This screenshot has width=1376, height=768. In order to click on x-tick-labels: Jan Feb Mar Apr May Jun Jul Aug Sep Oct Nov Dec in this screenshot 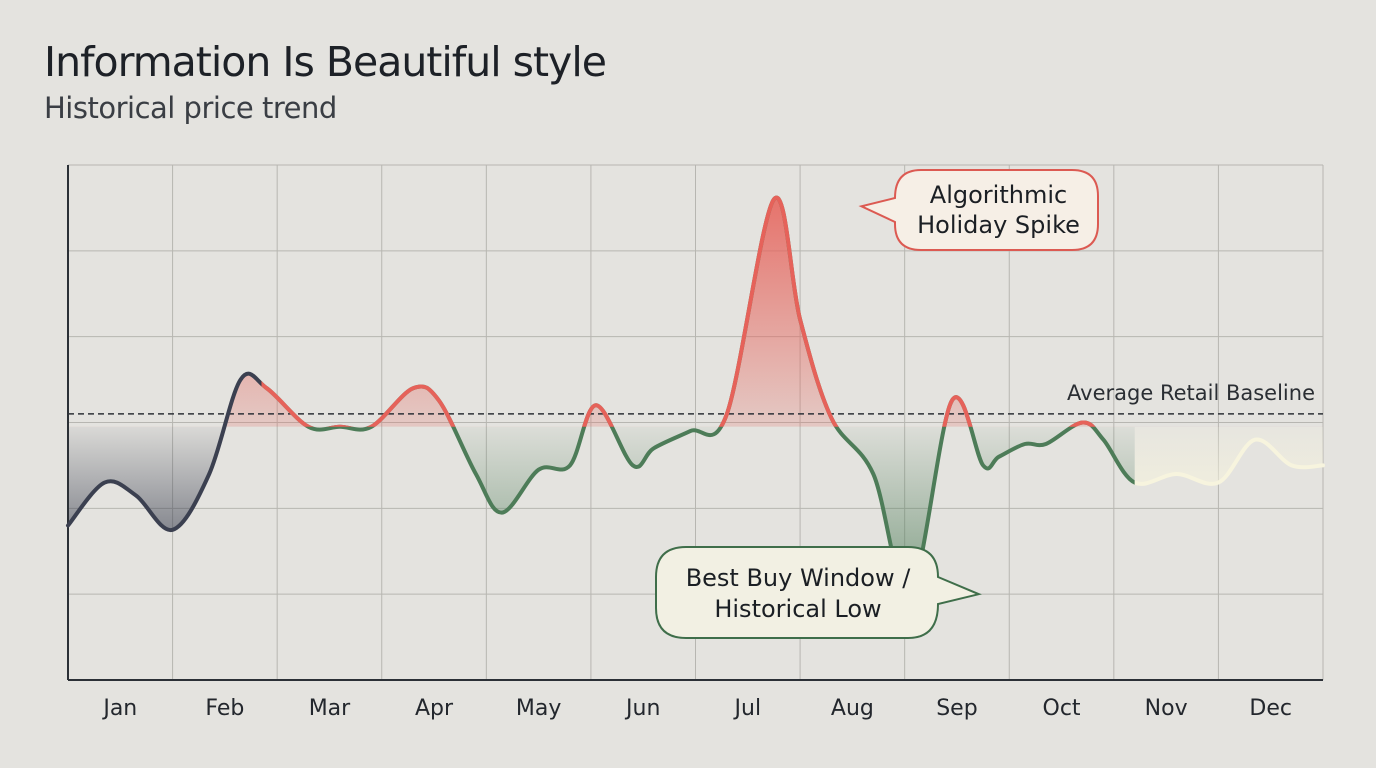, I will do `click(696, 708)`.